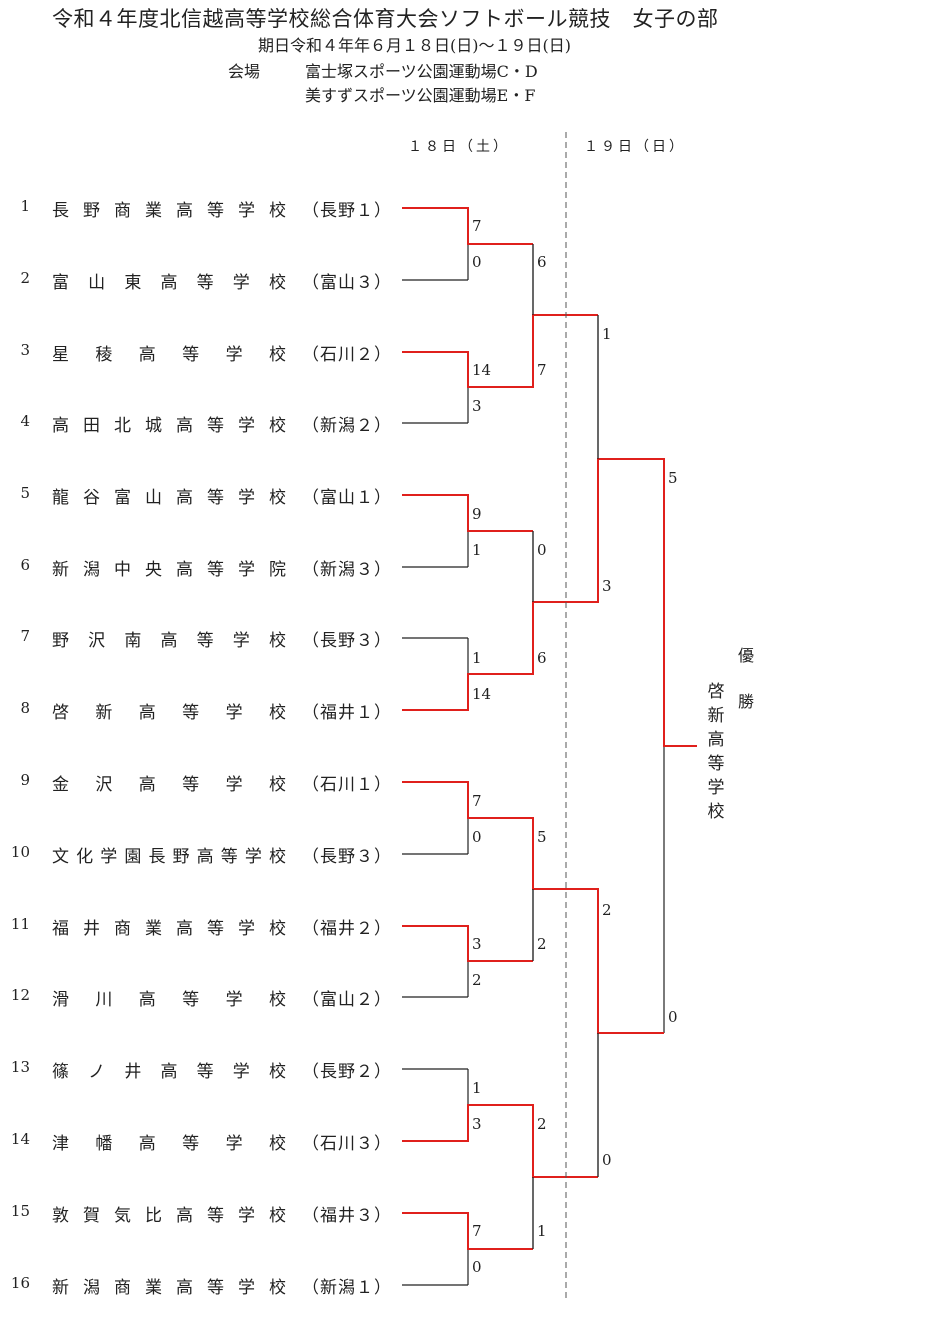 This screenshot has height=1328, width=940. What do you see at coordinates (25, 636) in the screenshot?
I see `team-number: 7` at bounding box center [25, 636].